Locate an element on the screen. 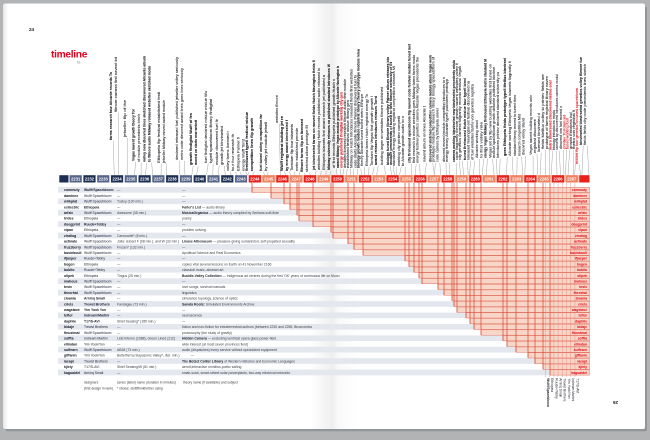  svg-text: growth jet binvirseled is located at coordinates (222, 145).